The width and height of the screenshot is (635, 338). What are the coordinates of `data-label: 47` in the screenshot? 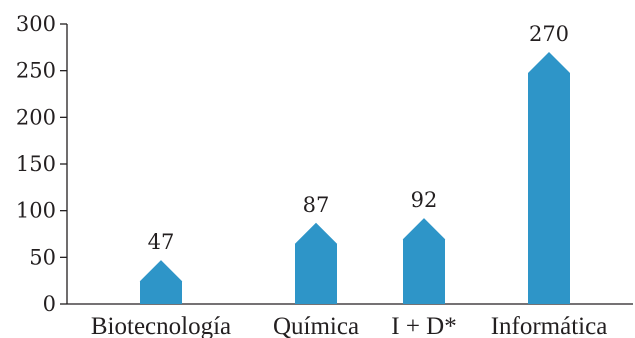 It's located at (161, 242).